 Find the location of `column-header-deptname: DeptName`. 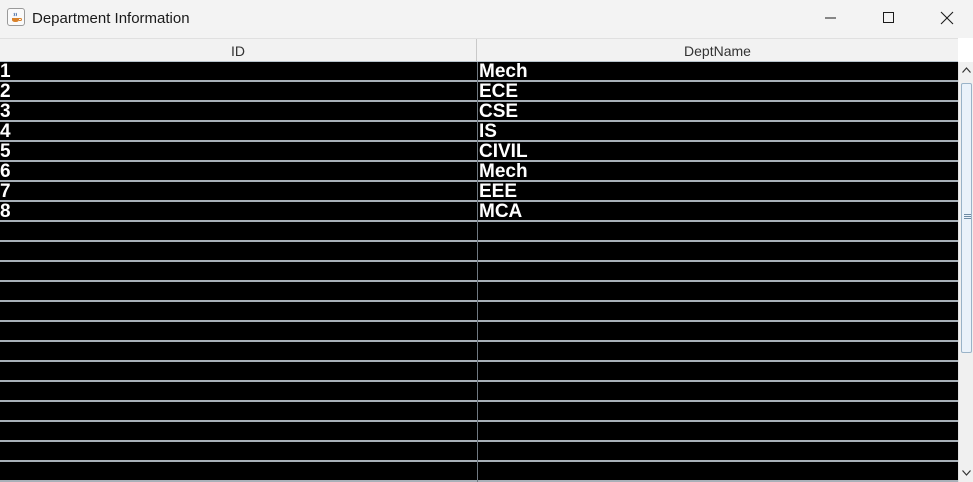

column-header-deptname: DeptName is located at coordinates (717, 51).